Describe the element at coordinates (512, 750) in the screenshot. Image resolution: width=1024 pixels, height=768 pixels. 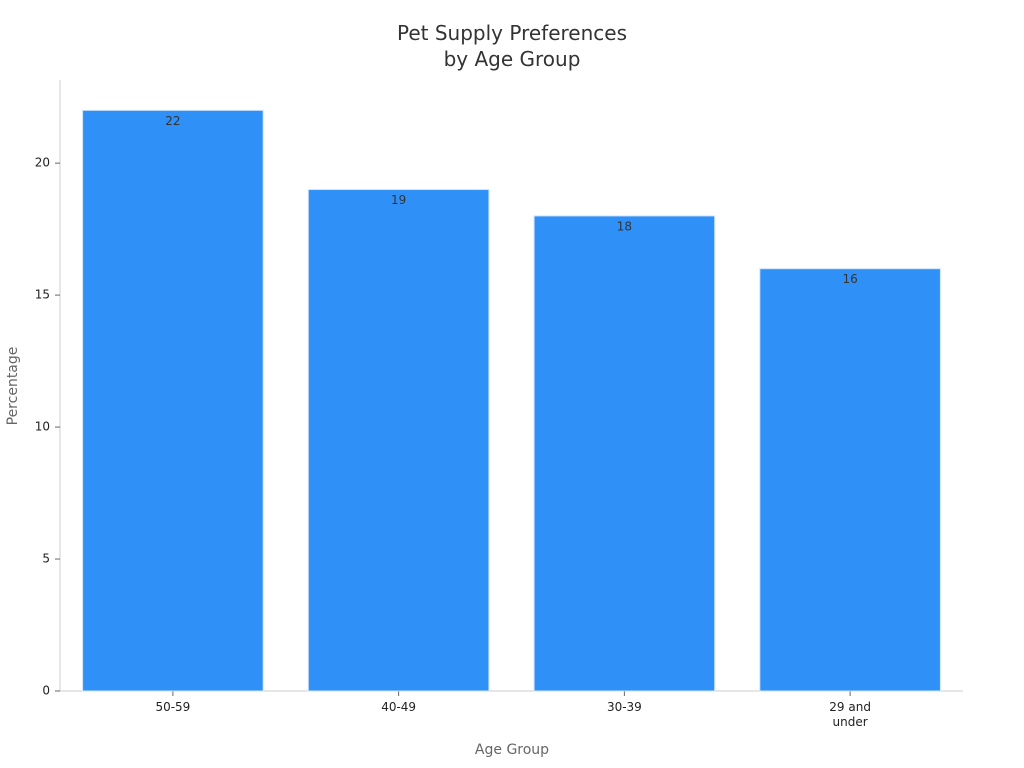
I see `x-axis-label: Age Group` at that location.